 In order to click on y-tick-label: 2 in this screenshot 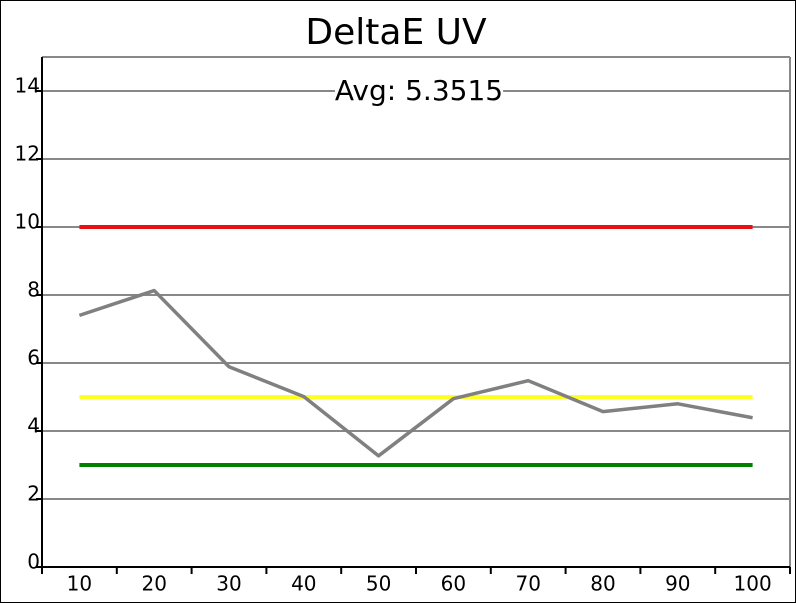, I will do `click(33, 494)`.